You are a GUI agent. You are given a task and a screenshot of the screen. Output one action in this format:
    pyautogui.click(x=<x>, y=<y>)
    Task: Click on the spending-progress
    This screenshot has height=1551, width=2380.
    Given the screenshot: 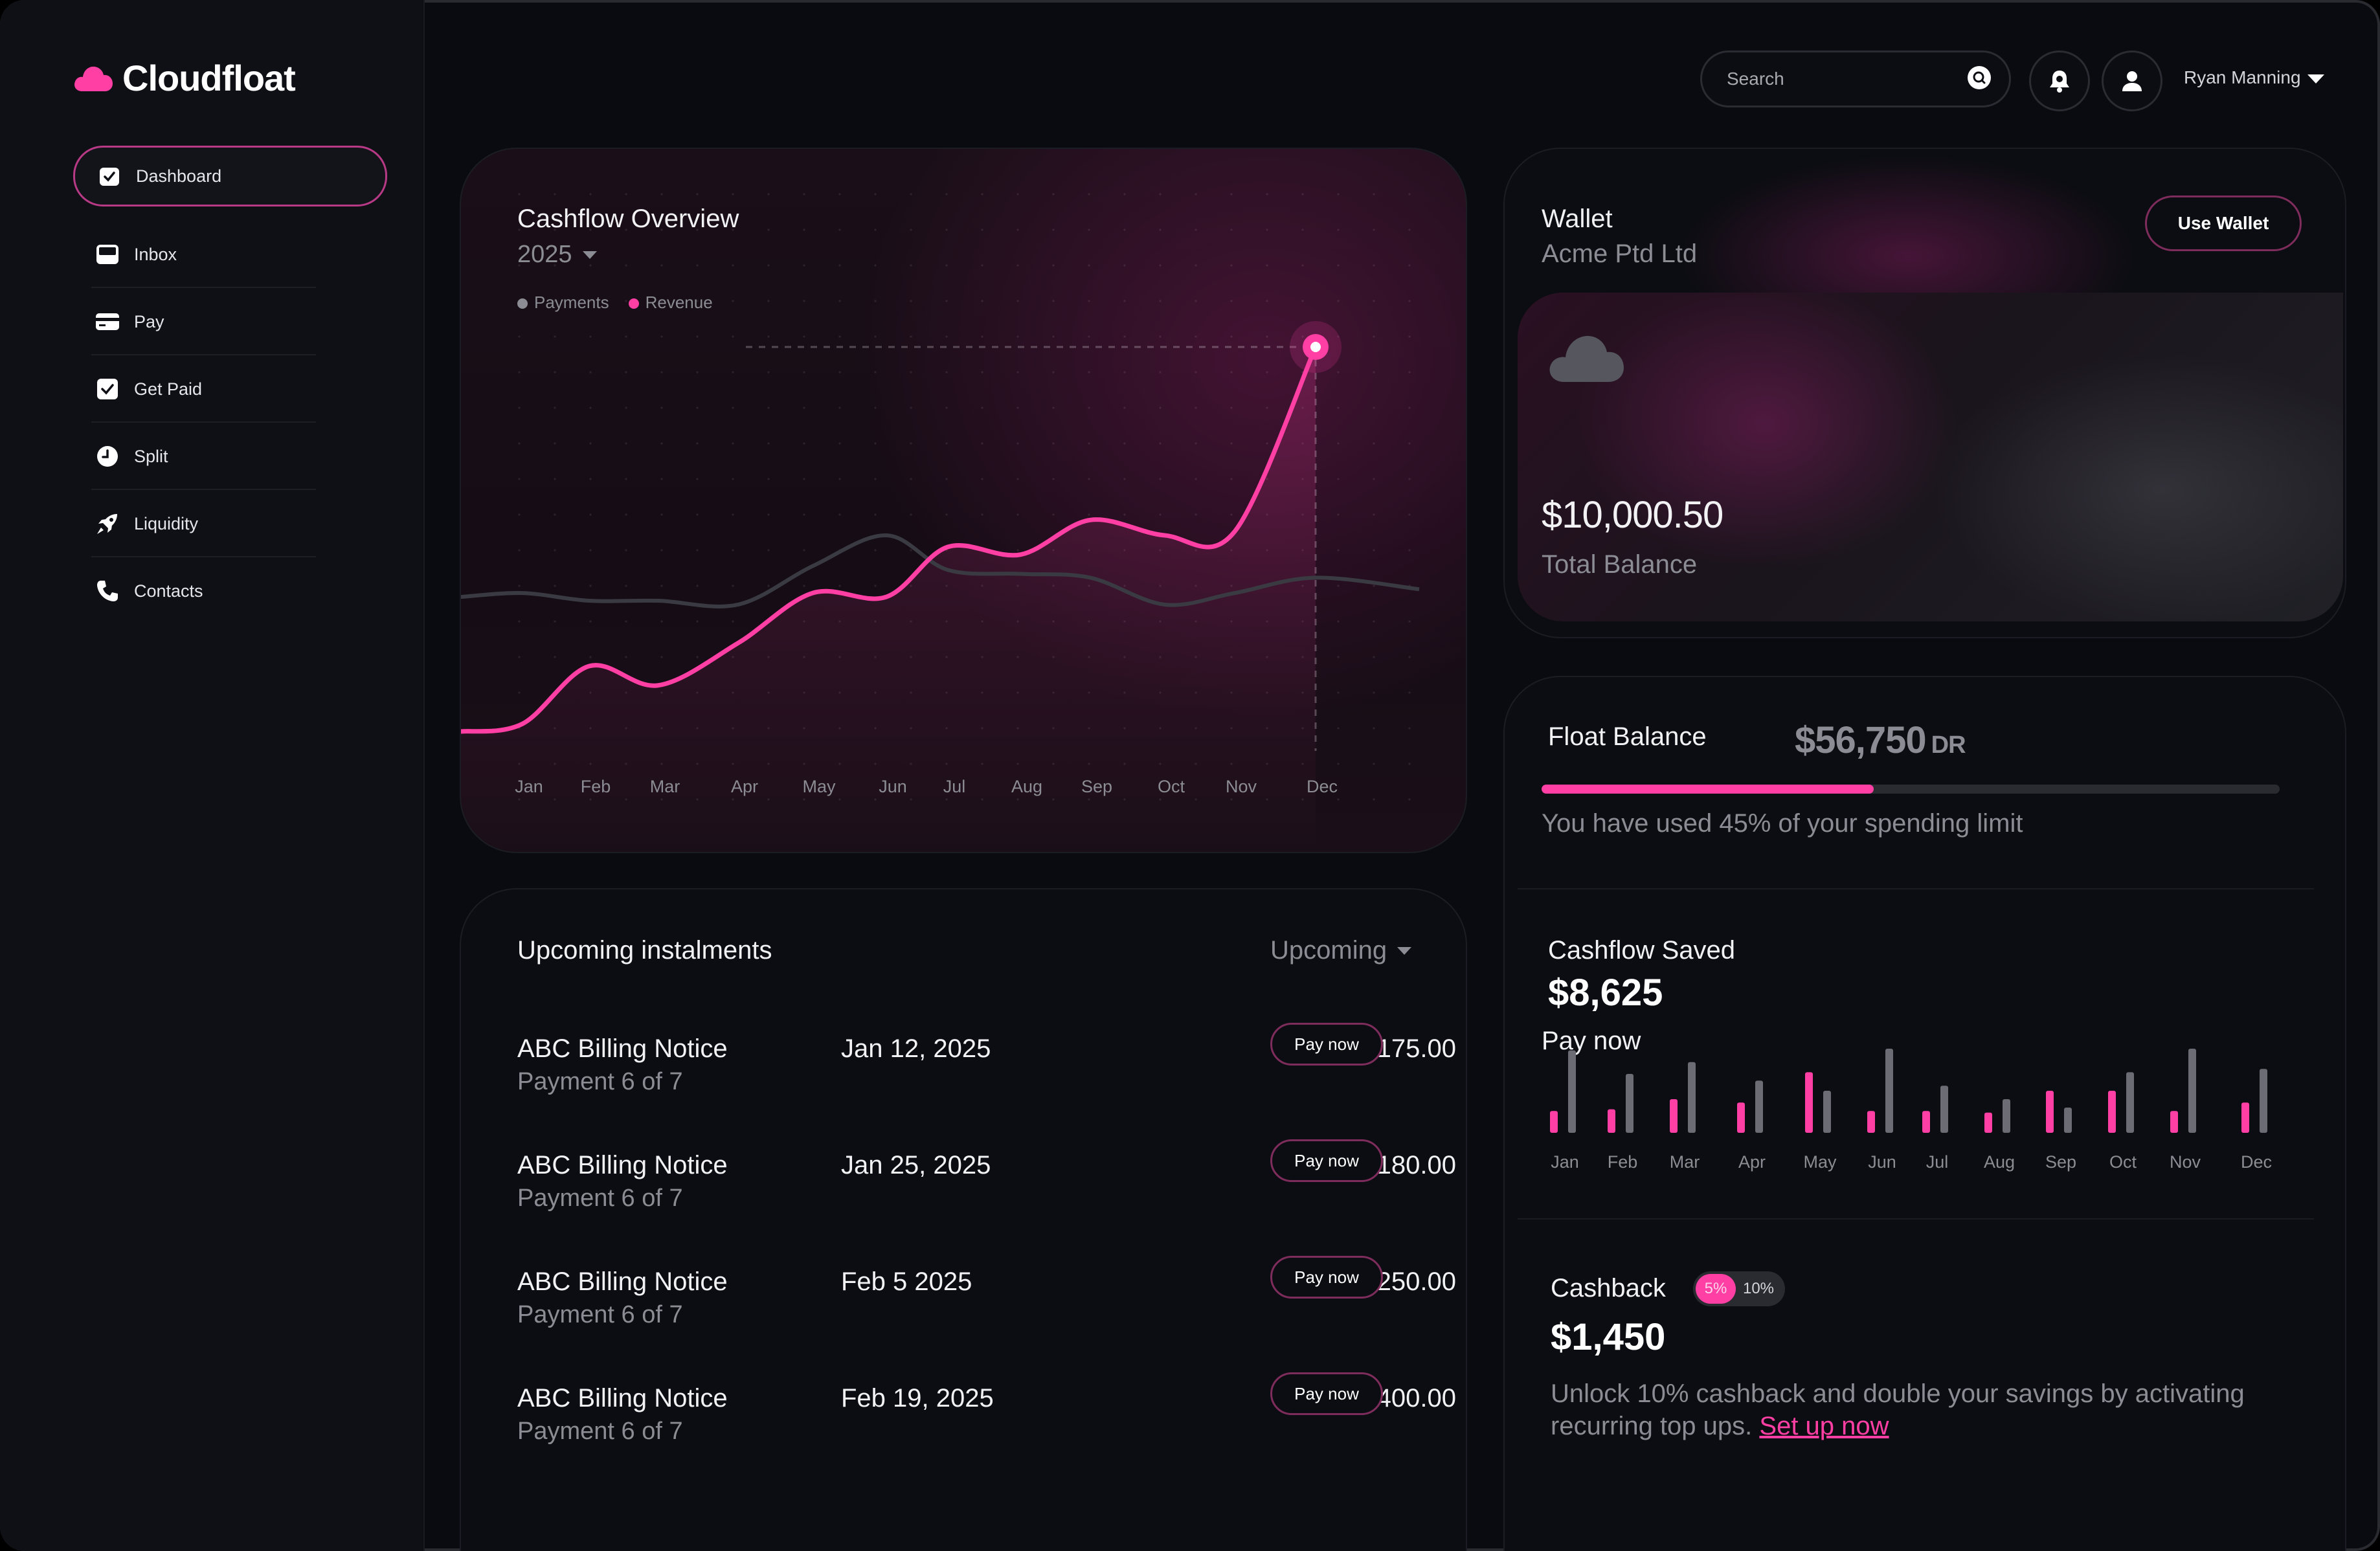 What is the action you would take?
    pyautogui.click(x=1911, y=789)
    